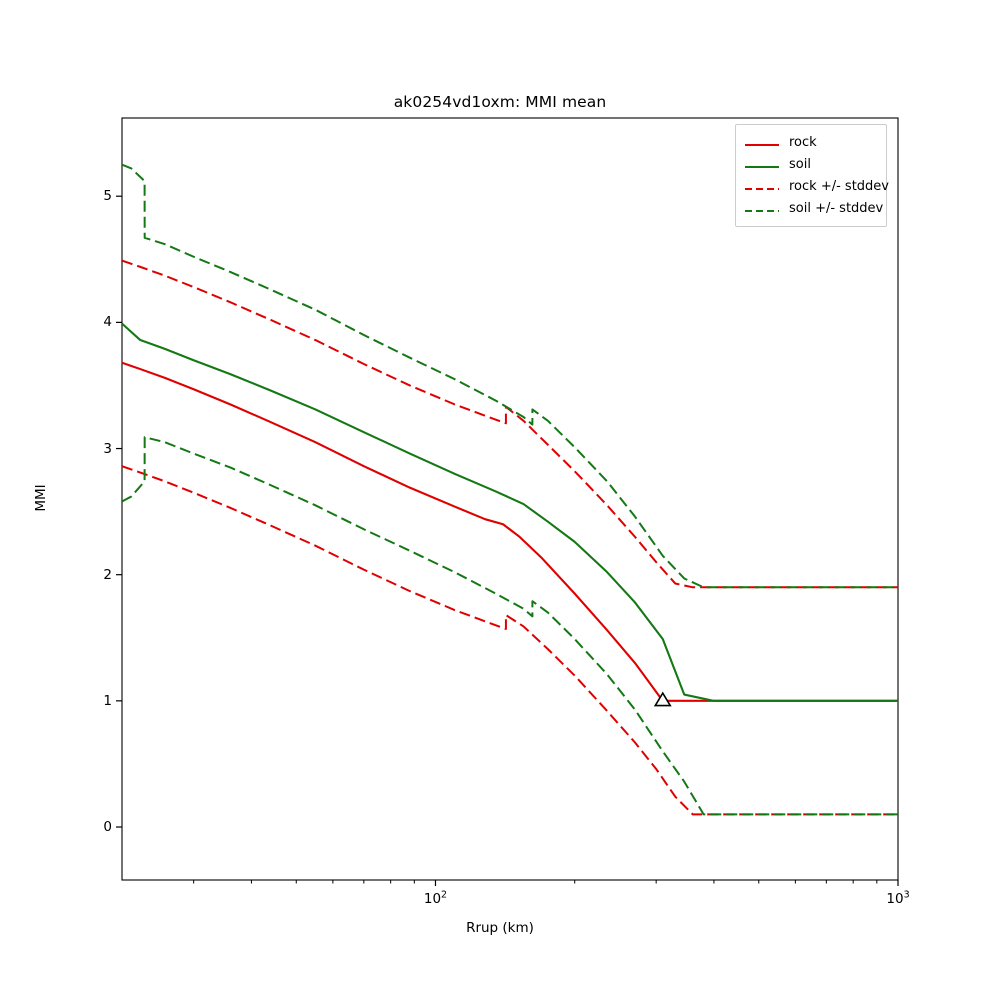 The width and height of the screenshot is (1000, 1000). What do you see at coordinates (107, 700) in the screenshot?
I see `y-tick-label: 1` at bounding box center [107, 700].